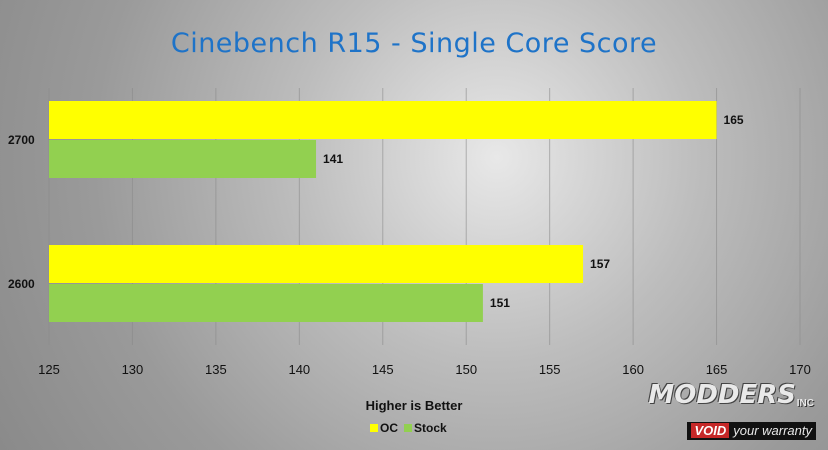  Describe the element at coordinates (805, 403) in the screenshot. I see `watermark-suffix: INC` at that location.